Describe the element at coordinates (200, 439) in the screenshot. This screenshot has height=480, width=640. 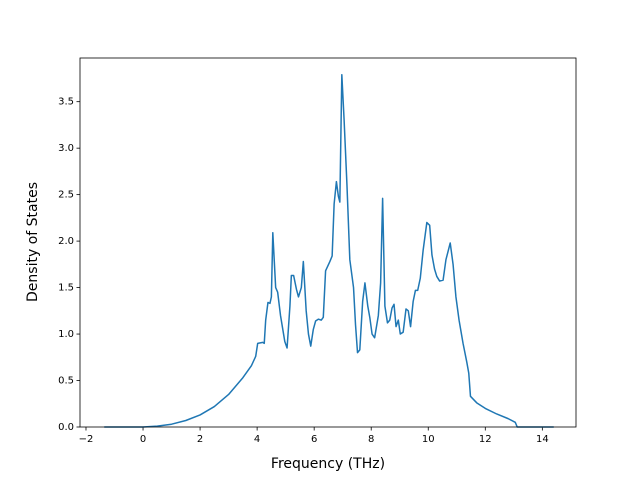
I see `x-tick-label: 2` at that location.